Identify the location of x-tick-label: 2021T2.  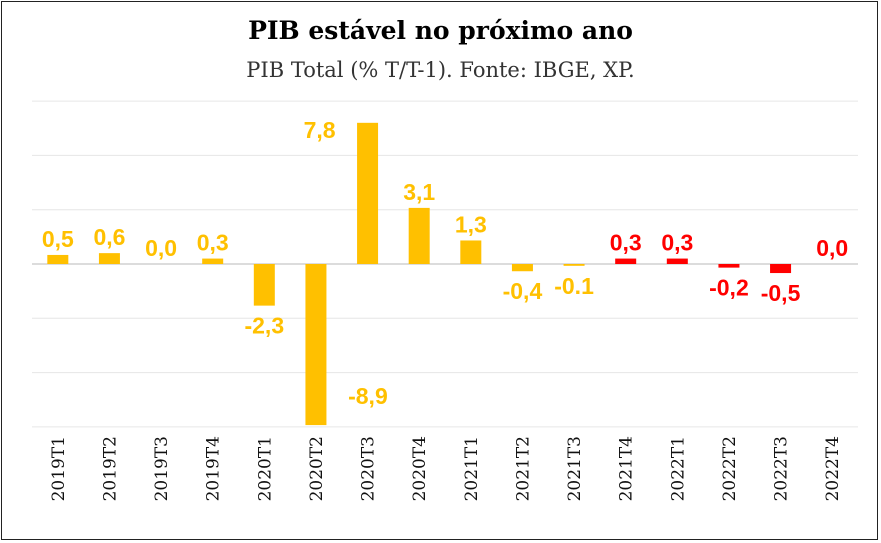
(523, 468).